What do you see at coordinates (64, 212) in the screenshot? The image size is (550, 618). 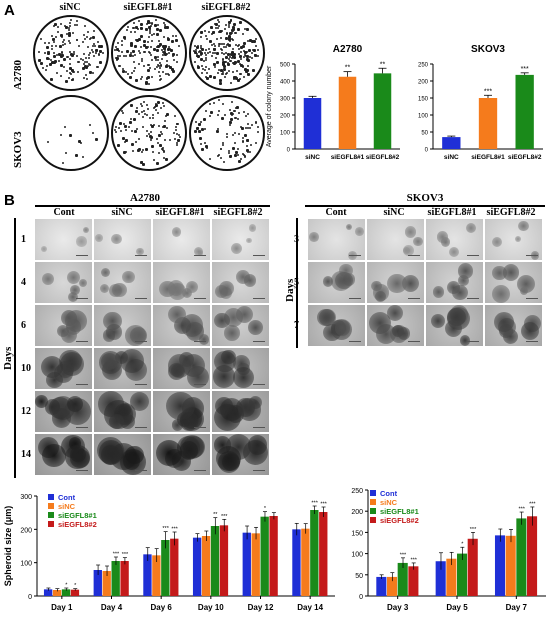 I see `spheroid-col-label: Cont` at bounding box center [64, 212].